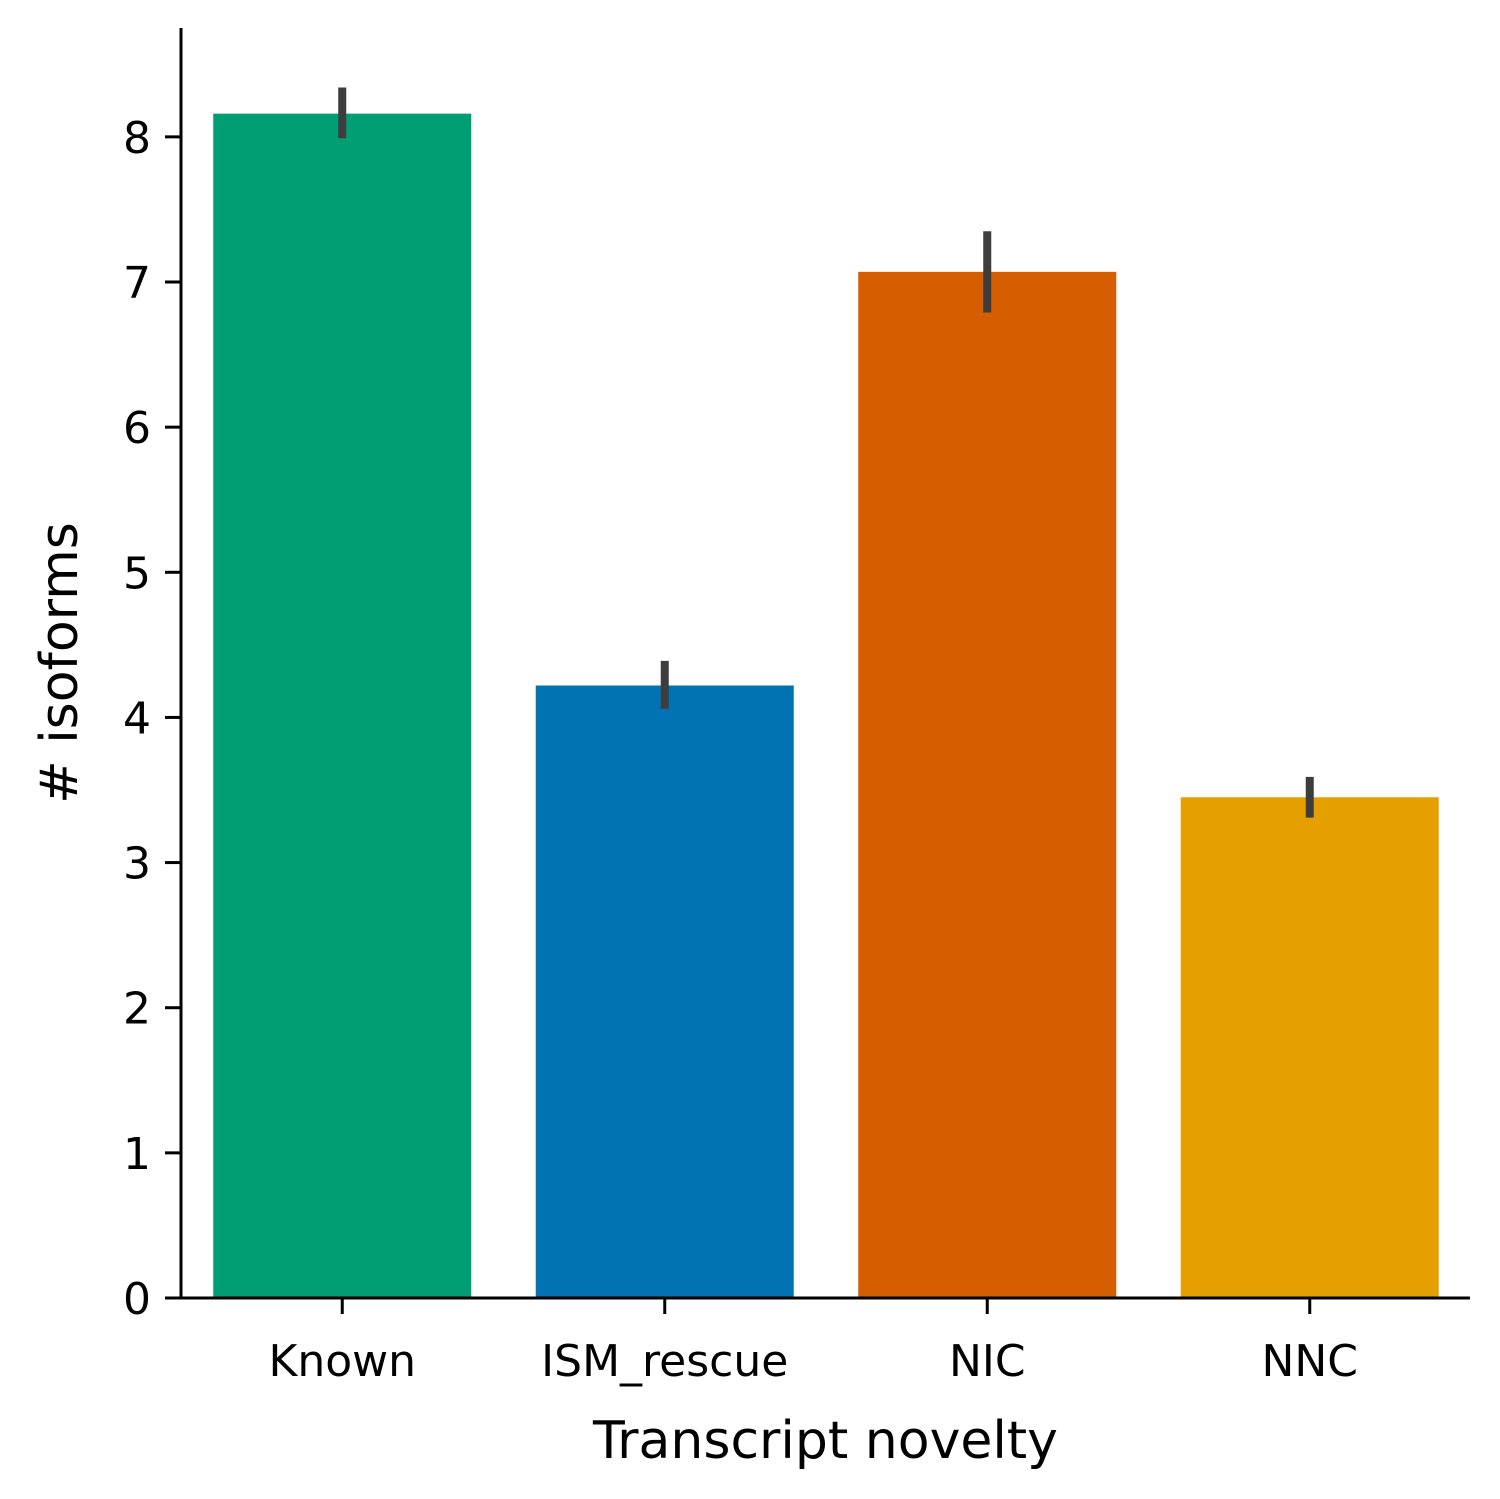  What do you see at coordinates (137, 138) in the screenshot?
I see `y-tick-label: 8` at bounding box center [137, 138].